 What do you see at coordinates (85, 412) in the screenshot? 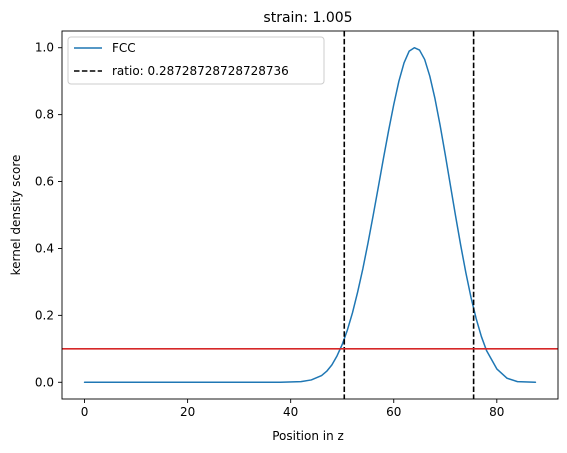
I see `x-tick-label: 0` at bounding box center [85, 412].